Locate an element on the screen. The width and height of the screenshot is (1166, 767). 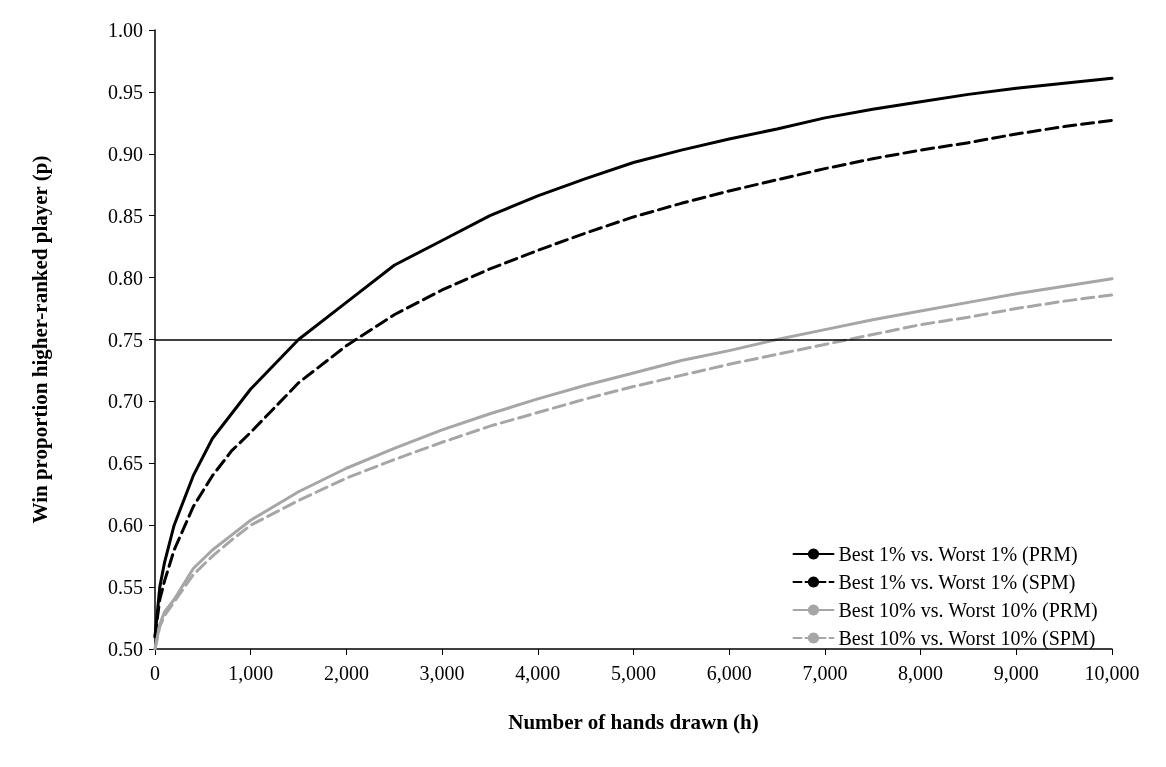
y-tick-label: 0.75 is located at coordinates (125, 339).